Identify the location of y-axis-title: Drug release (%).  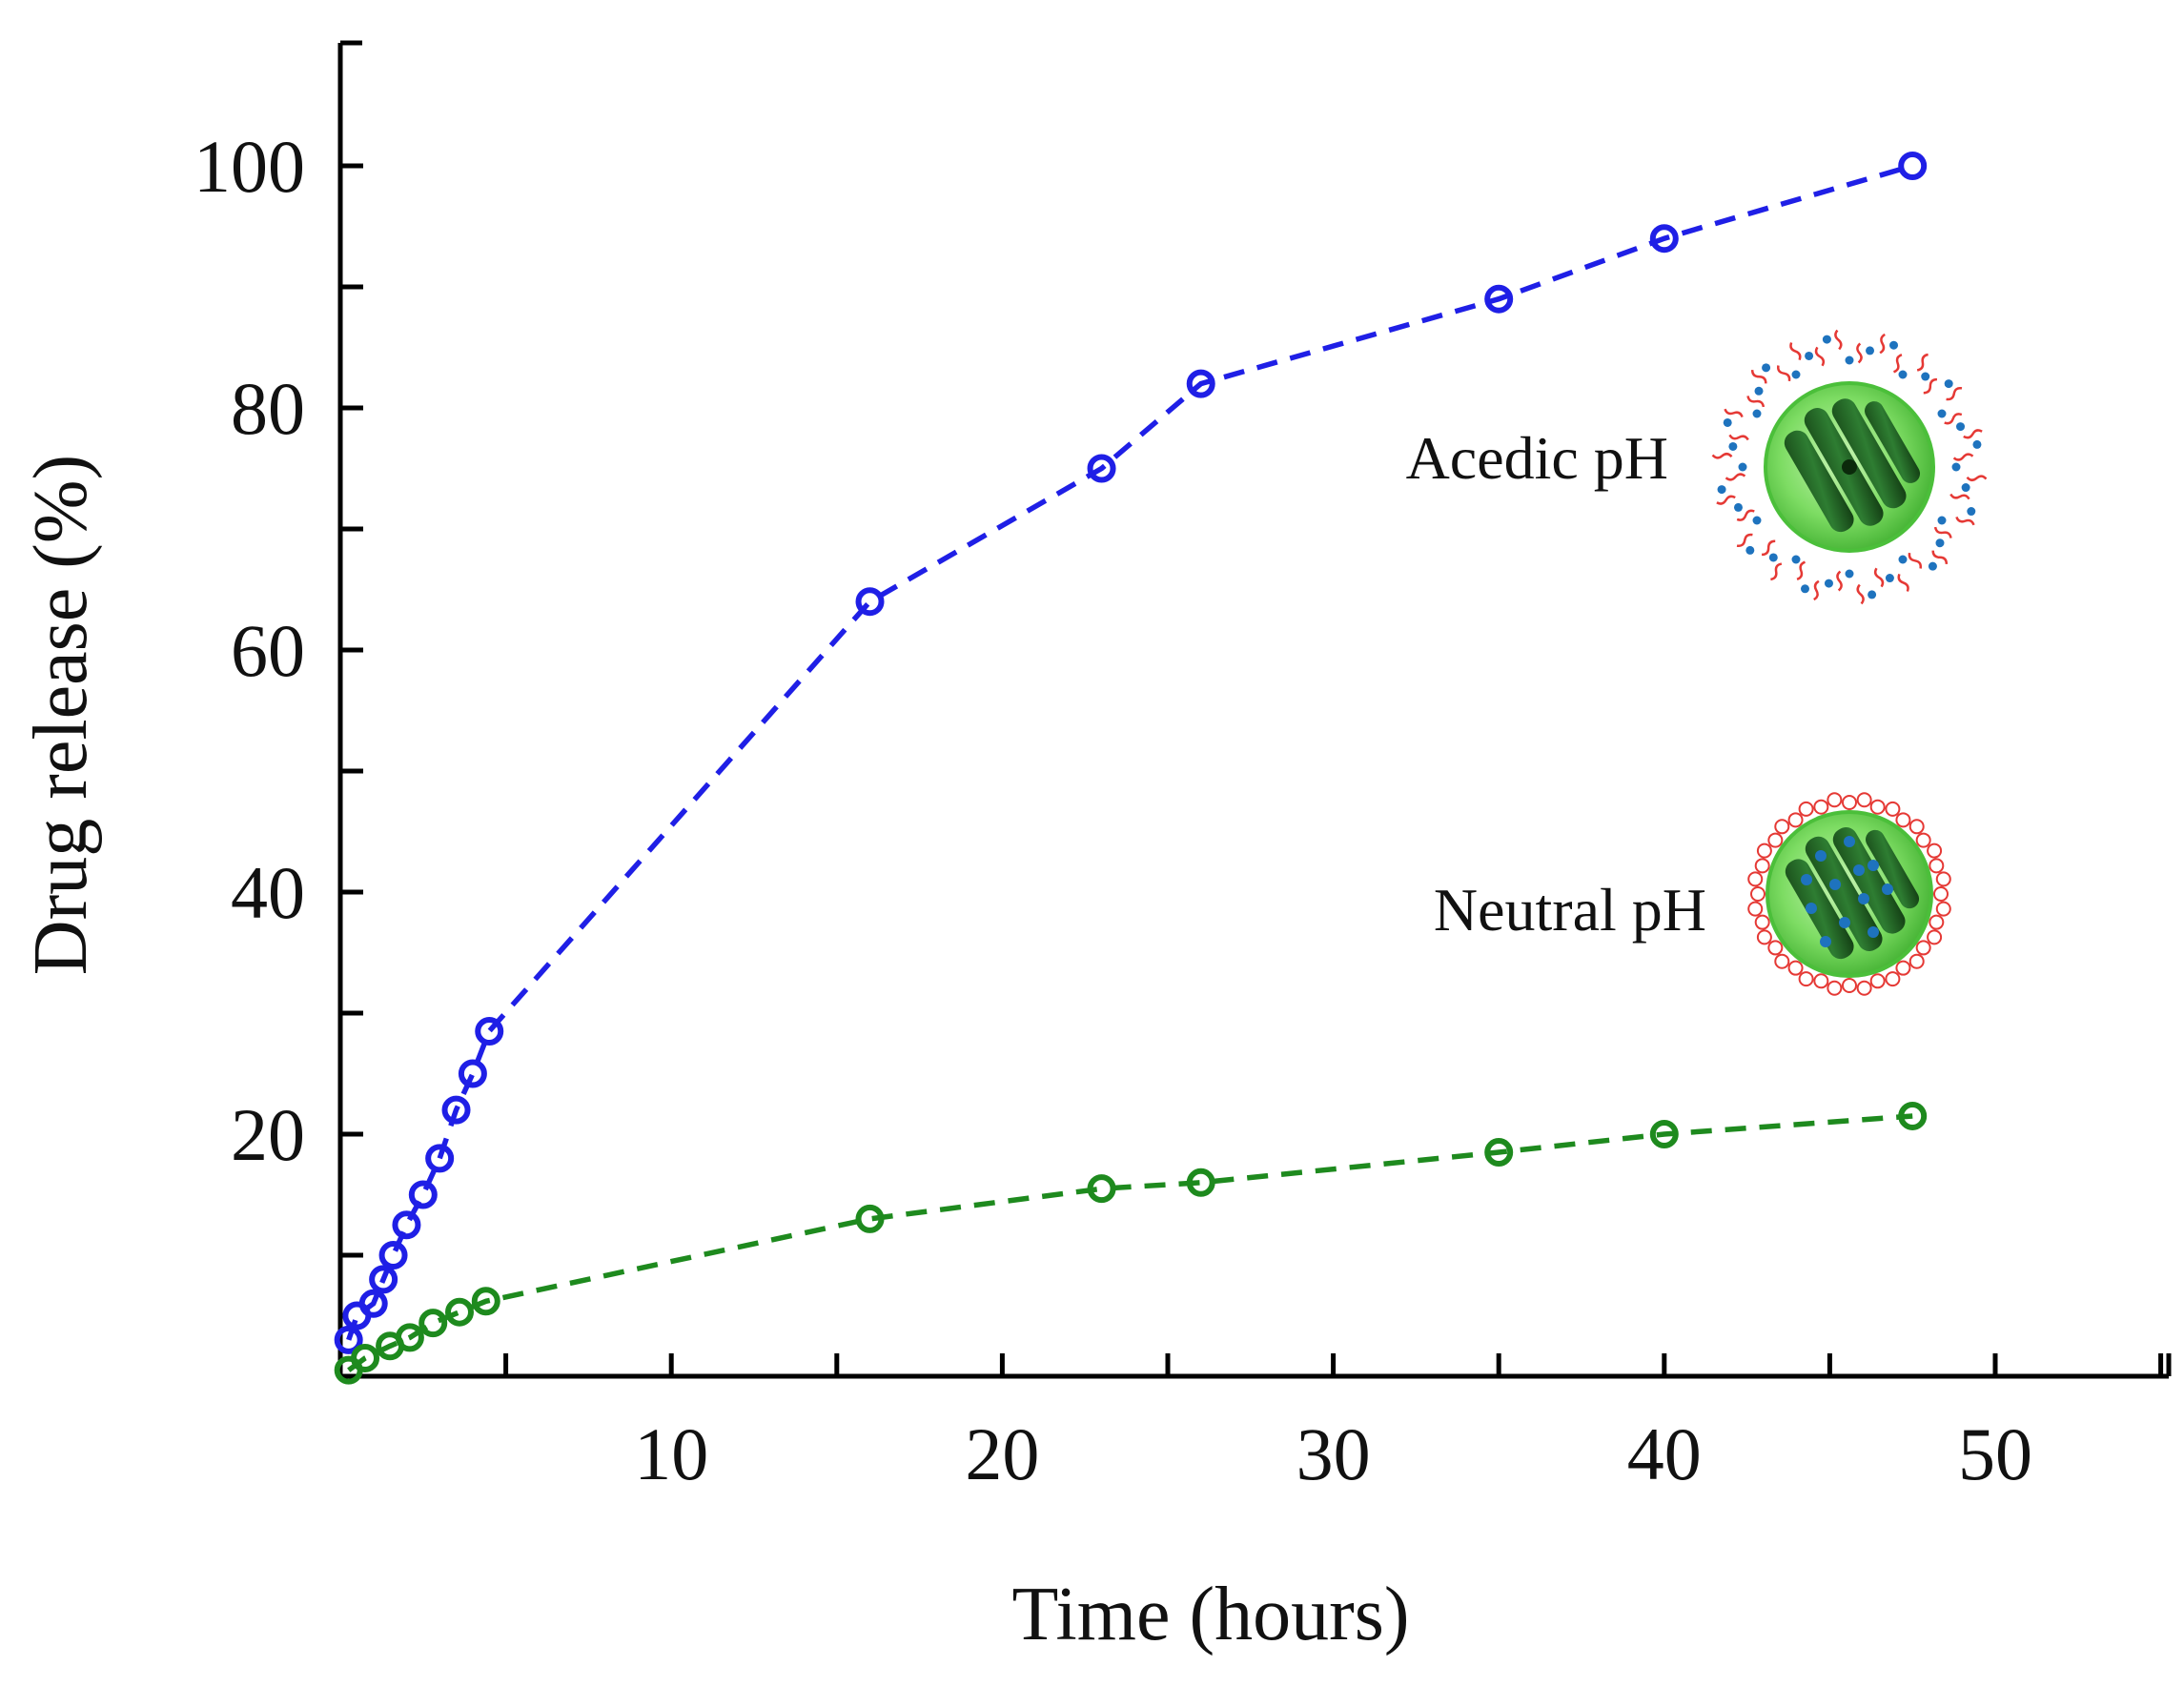
(61, 715).